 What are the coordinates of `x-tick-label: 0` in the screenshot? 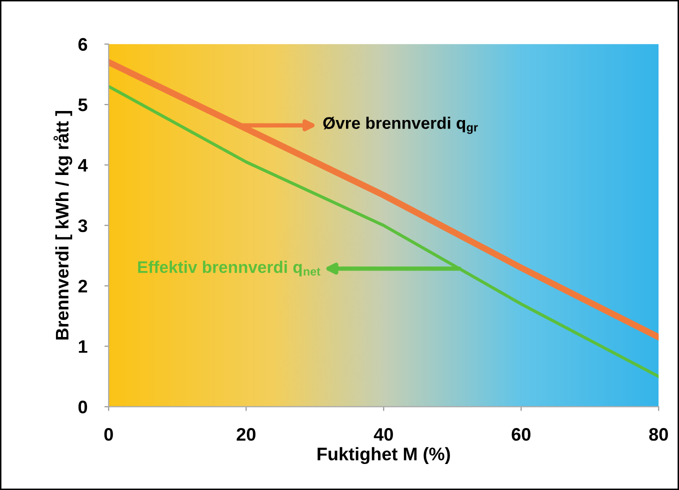 It's located at (108, 434).